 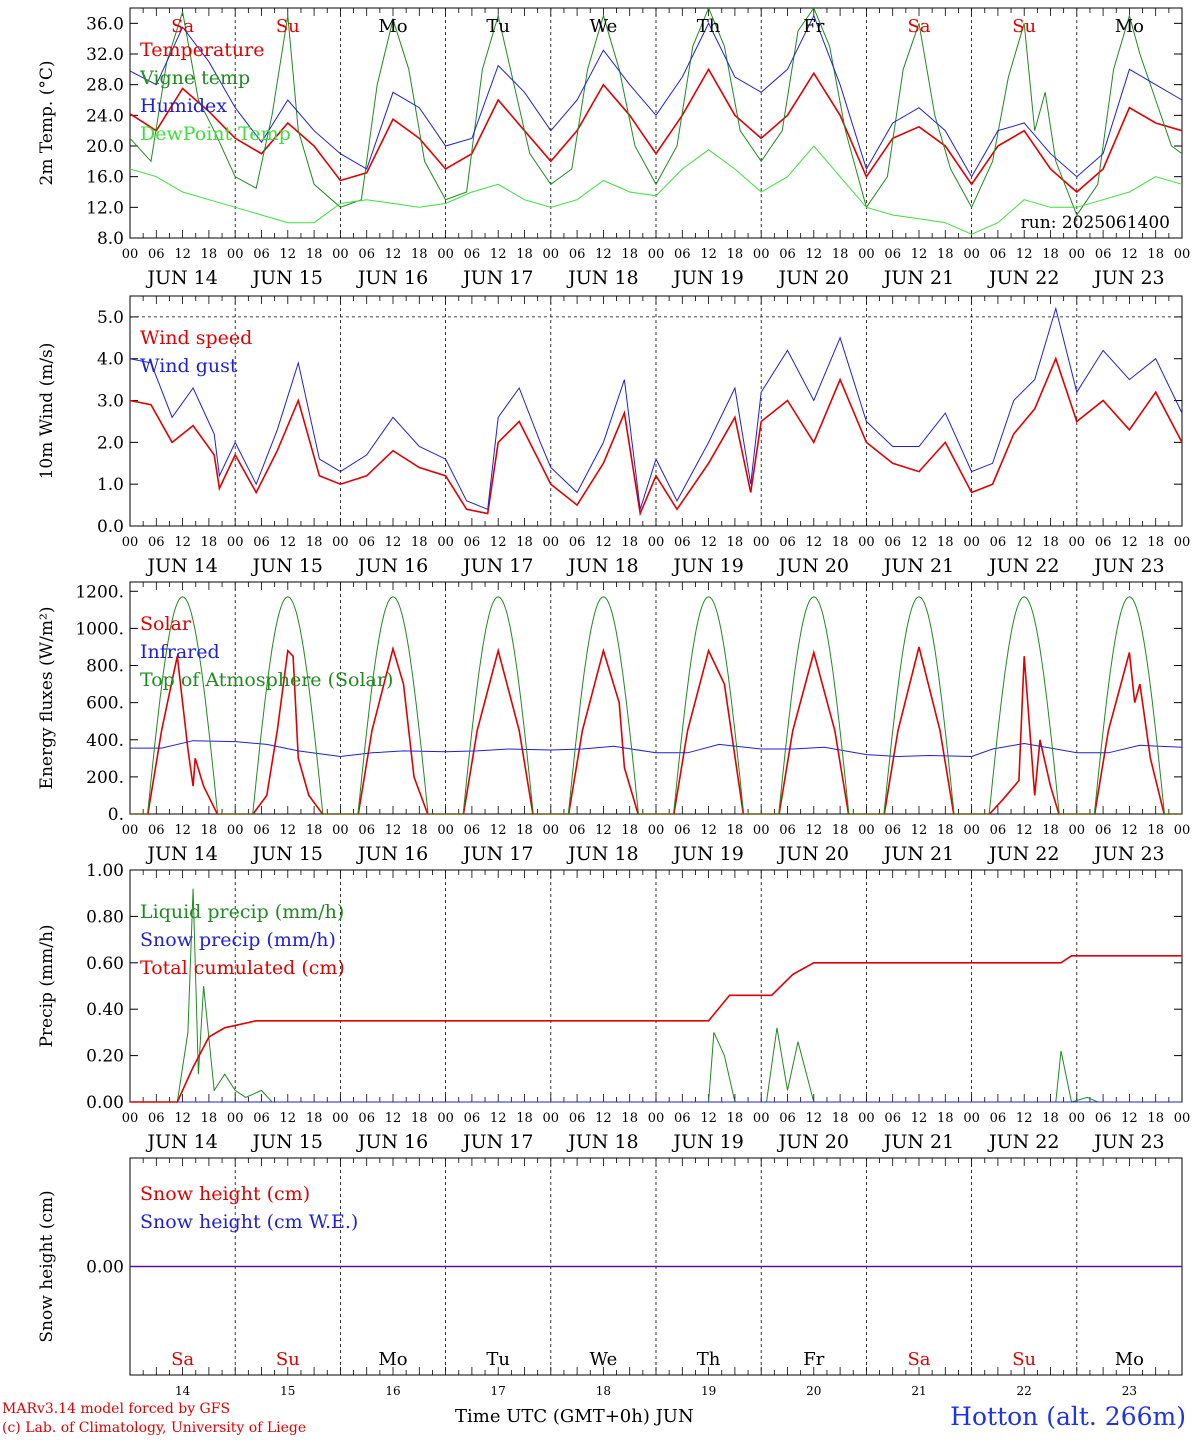 I want to click on day-name-label: Sa, so click(x=182, y=26).